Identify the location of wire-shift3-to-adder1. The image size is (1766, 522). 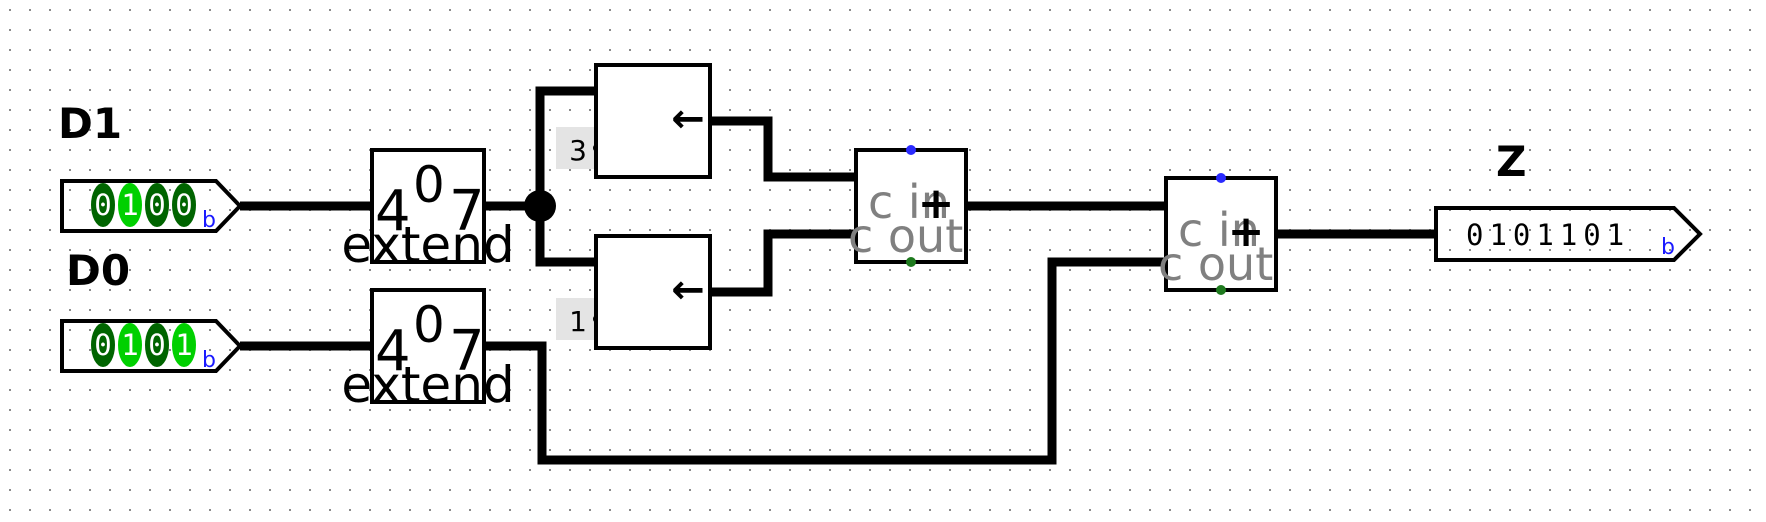
(783, 149).